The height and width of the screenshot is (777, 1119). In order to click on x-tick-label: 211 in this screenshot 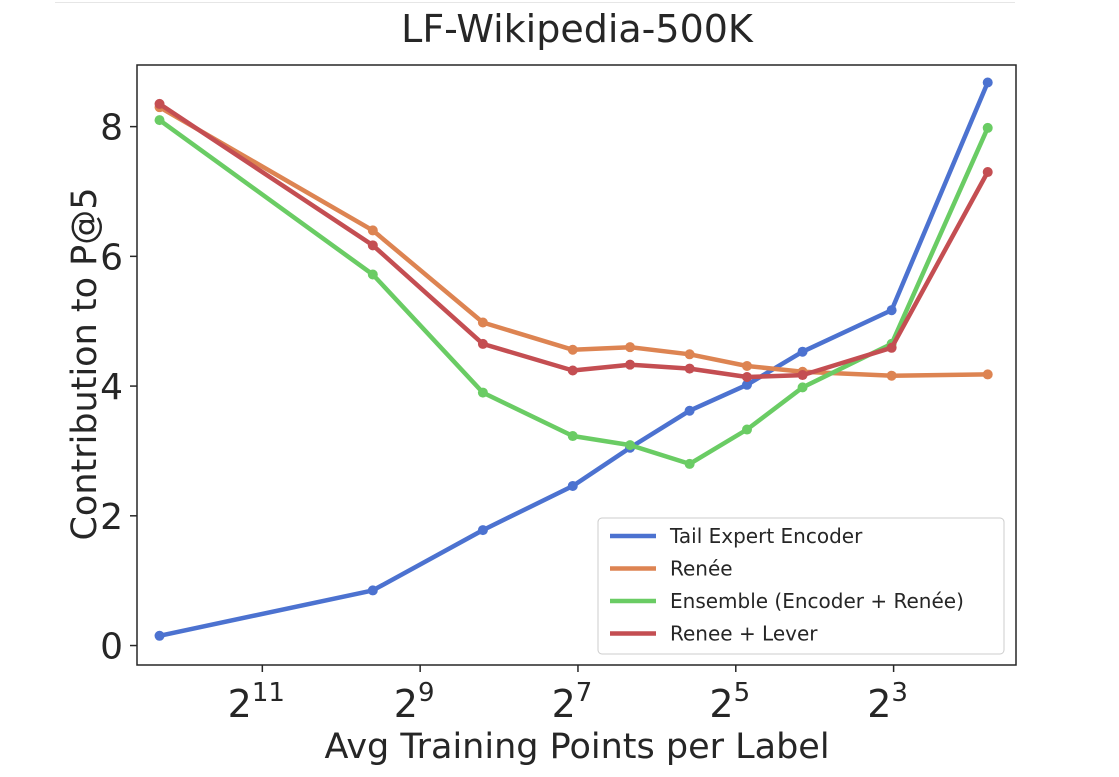, I will do `click(256, 702)`.